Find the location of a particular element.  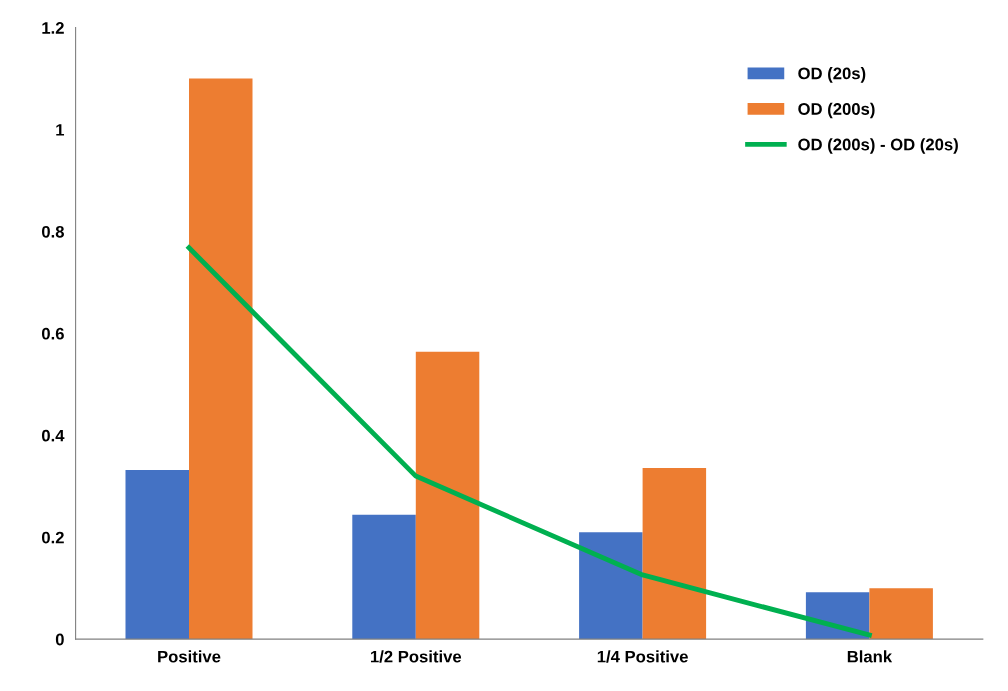

x-tick-label: 1/4 Positive is located at coordinates (642, 656).